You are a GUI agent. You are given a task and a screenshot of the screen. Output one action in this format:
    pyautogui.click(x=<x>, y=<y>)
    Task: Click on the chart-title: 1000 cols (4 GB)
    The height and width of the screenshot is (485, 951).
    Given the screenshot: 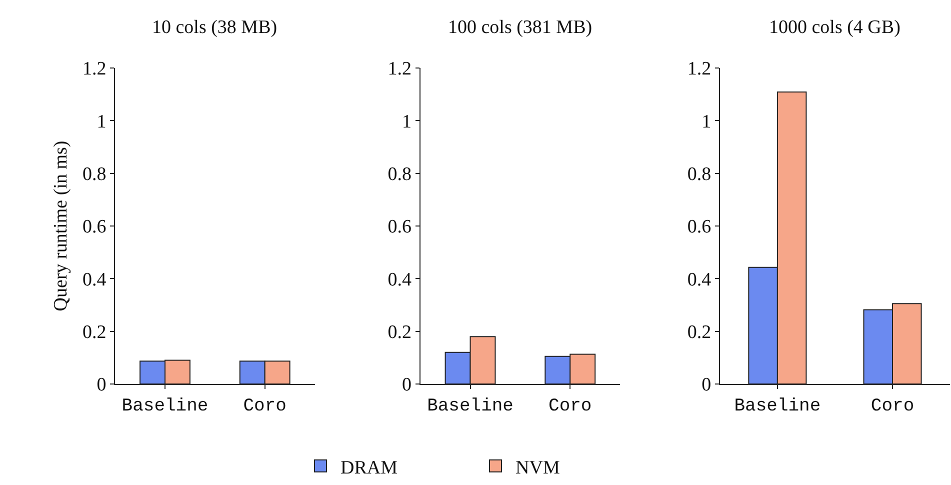 What is the action you would take?
    pyautogui.click(x=834, y=27)
    